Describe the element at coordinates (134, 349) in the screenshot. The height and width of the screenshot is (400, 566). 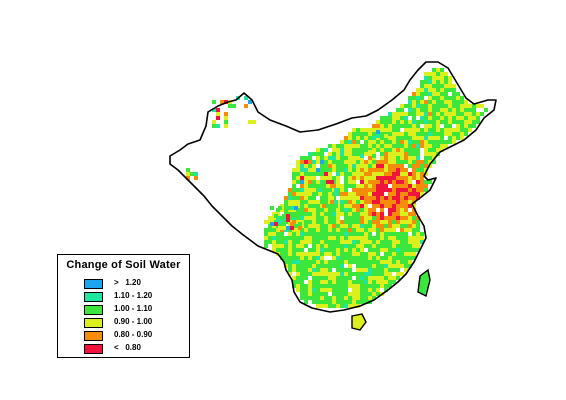
I see `legend-entry-below-0-80: < 0.80` at that location.